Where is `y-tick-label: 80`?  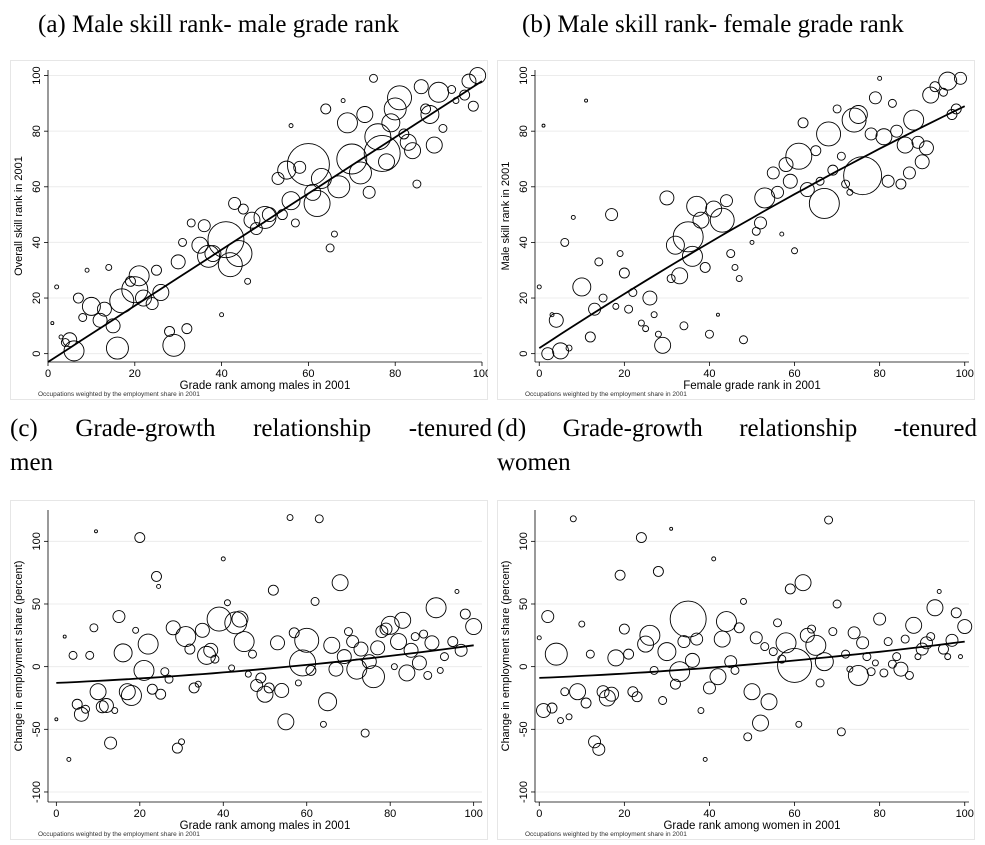
y-tick-label: 80 is located at coordinates (37, 131).